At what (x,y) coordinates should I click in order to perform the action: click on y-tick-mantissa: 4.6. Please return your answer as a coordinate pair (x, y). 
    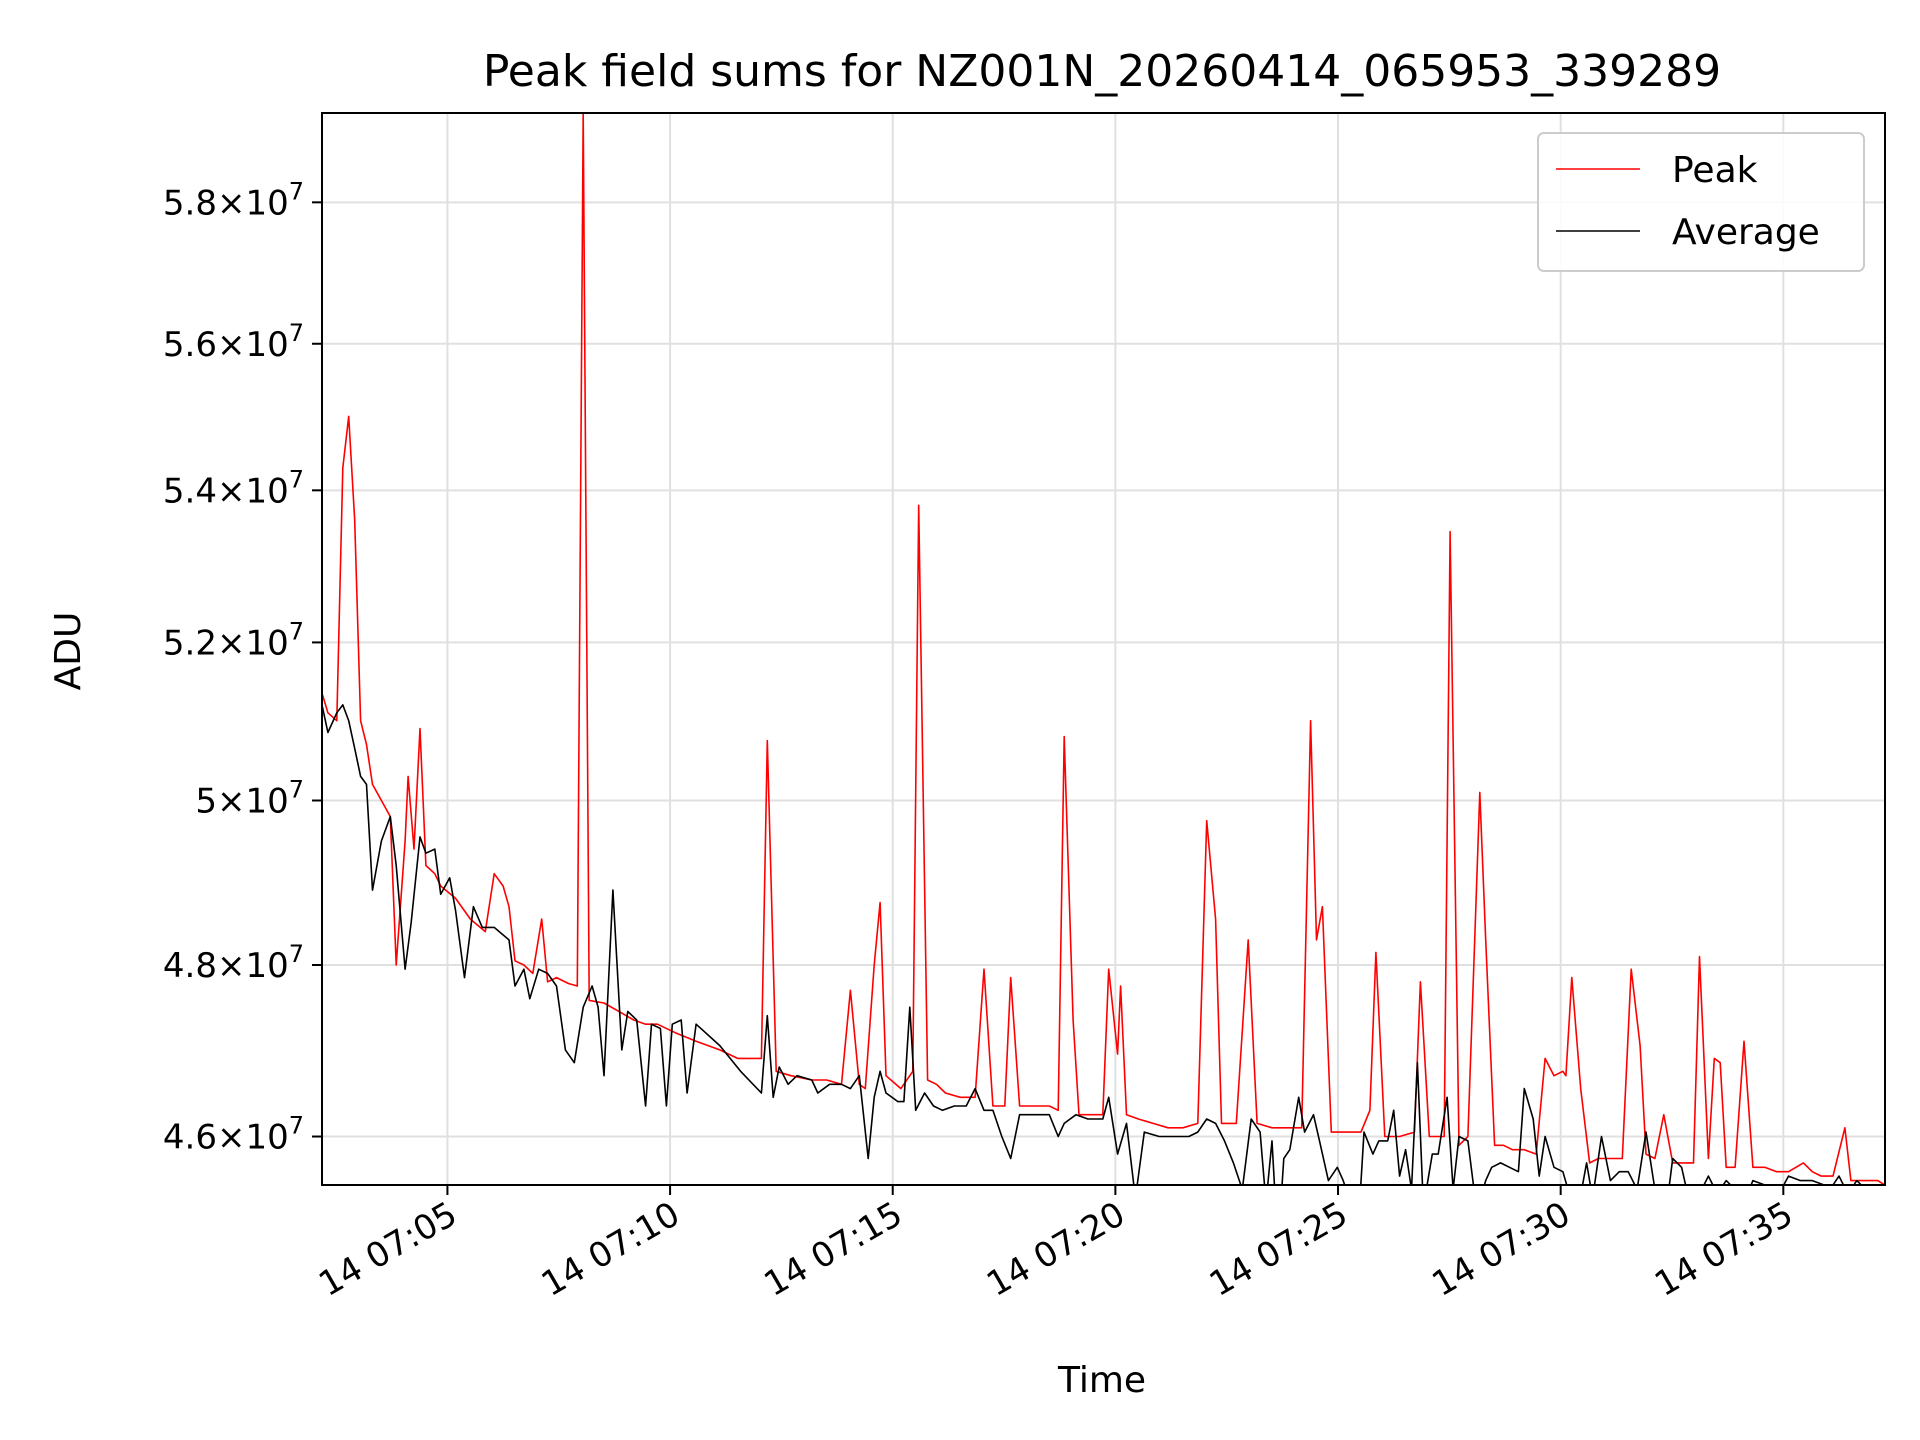
    Looking at the image, I should click on (190, 1138).